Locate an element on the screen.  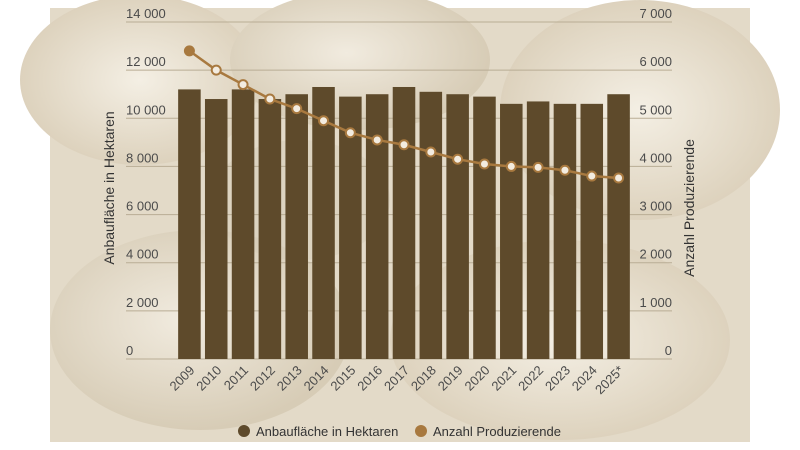
y-tick-right: 1 000 is located at coordinates (655, 302).